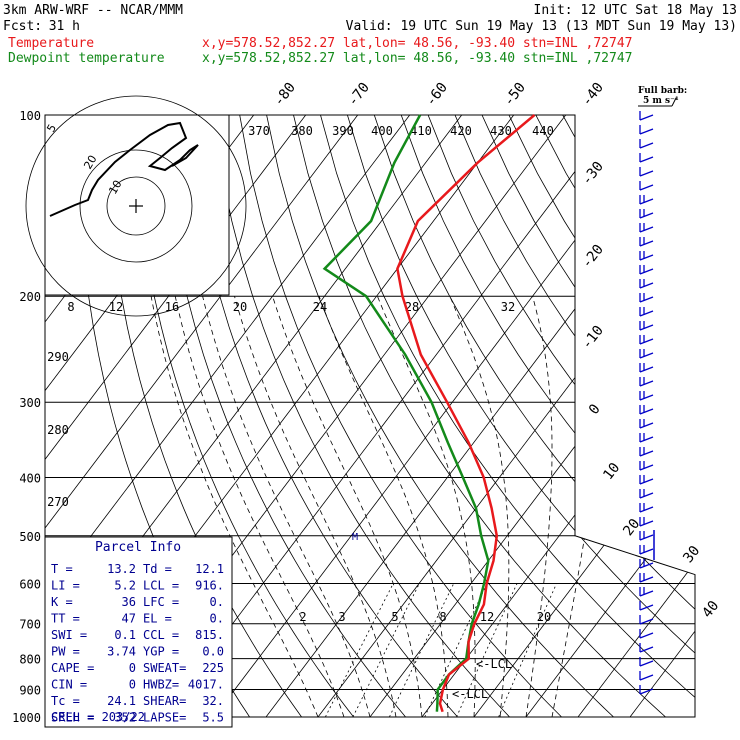 Image resolution: width=740 pixels, height=740 pixels. What do you see at coordinates (125, 635) in the screenshot?
I see `parcel-info-cell: 0.1` at bounding box center [125, 635].